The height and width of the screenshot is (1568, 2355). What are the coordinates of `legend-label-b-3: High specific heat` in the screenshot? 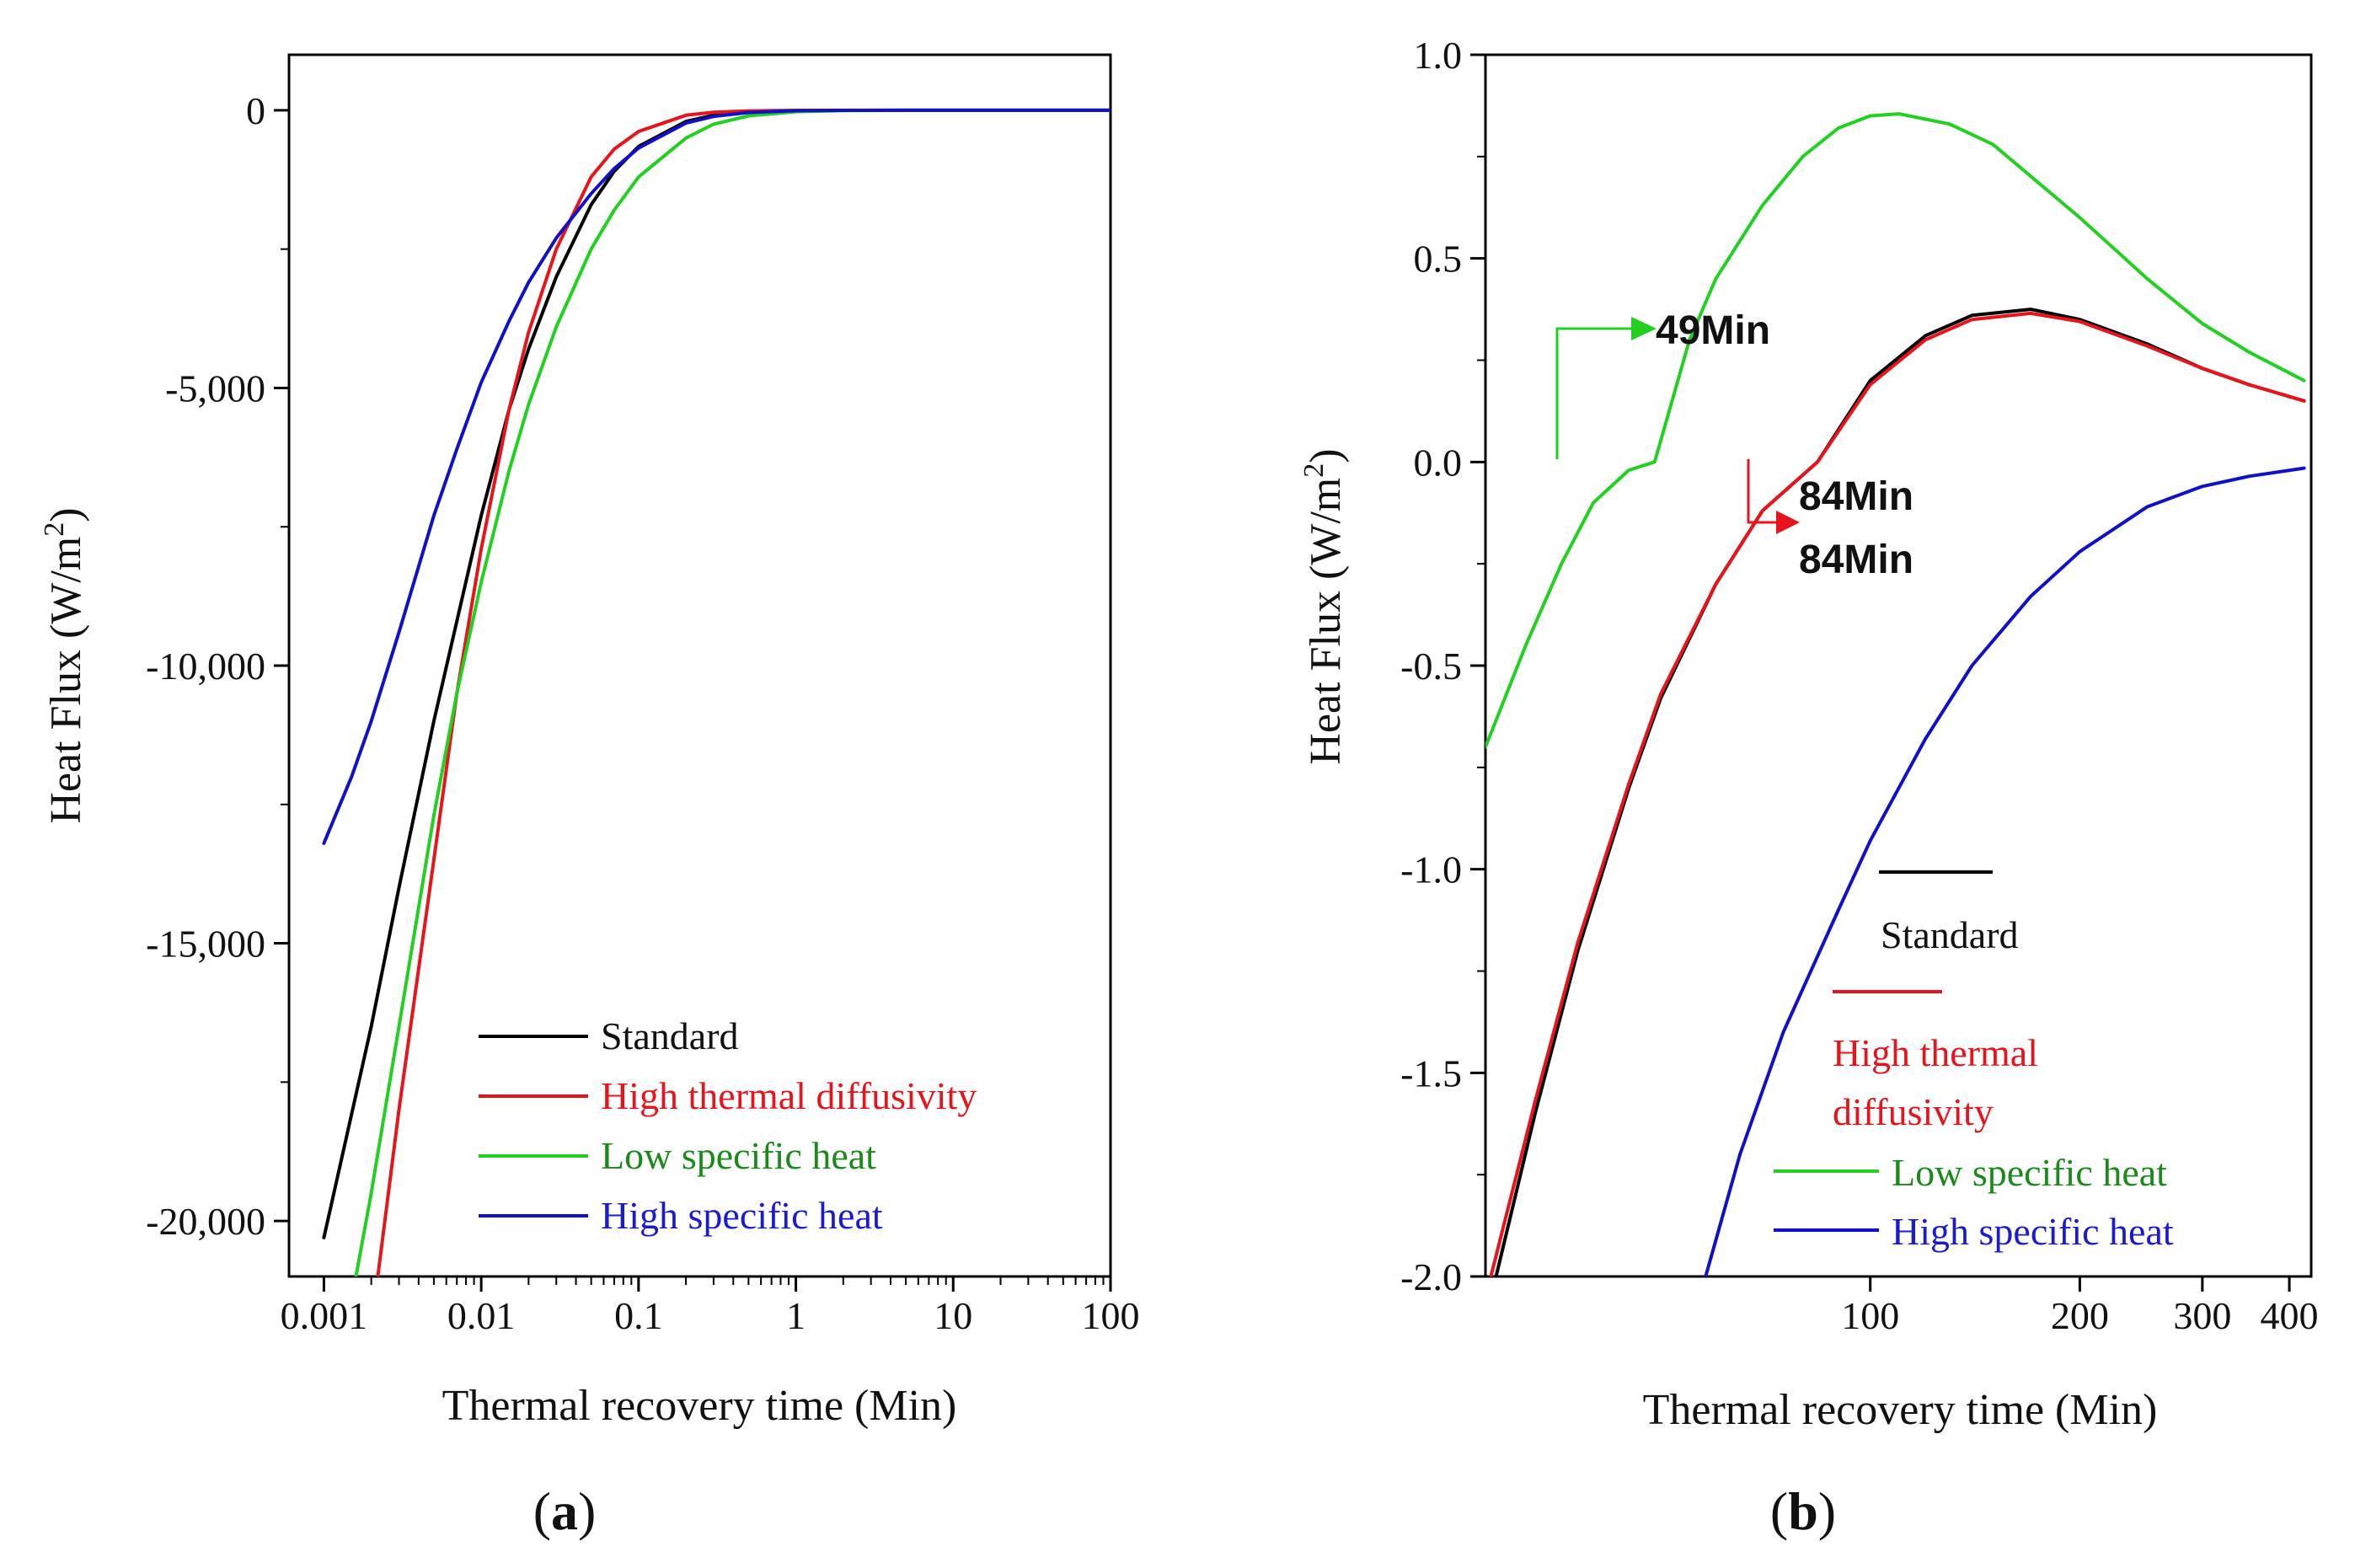 It's located at (2033, 1231).